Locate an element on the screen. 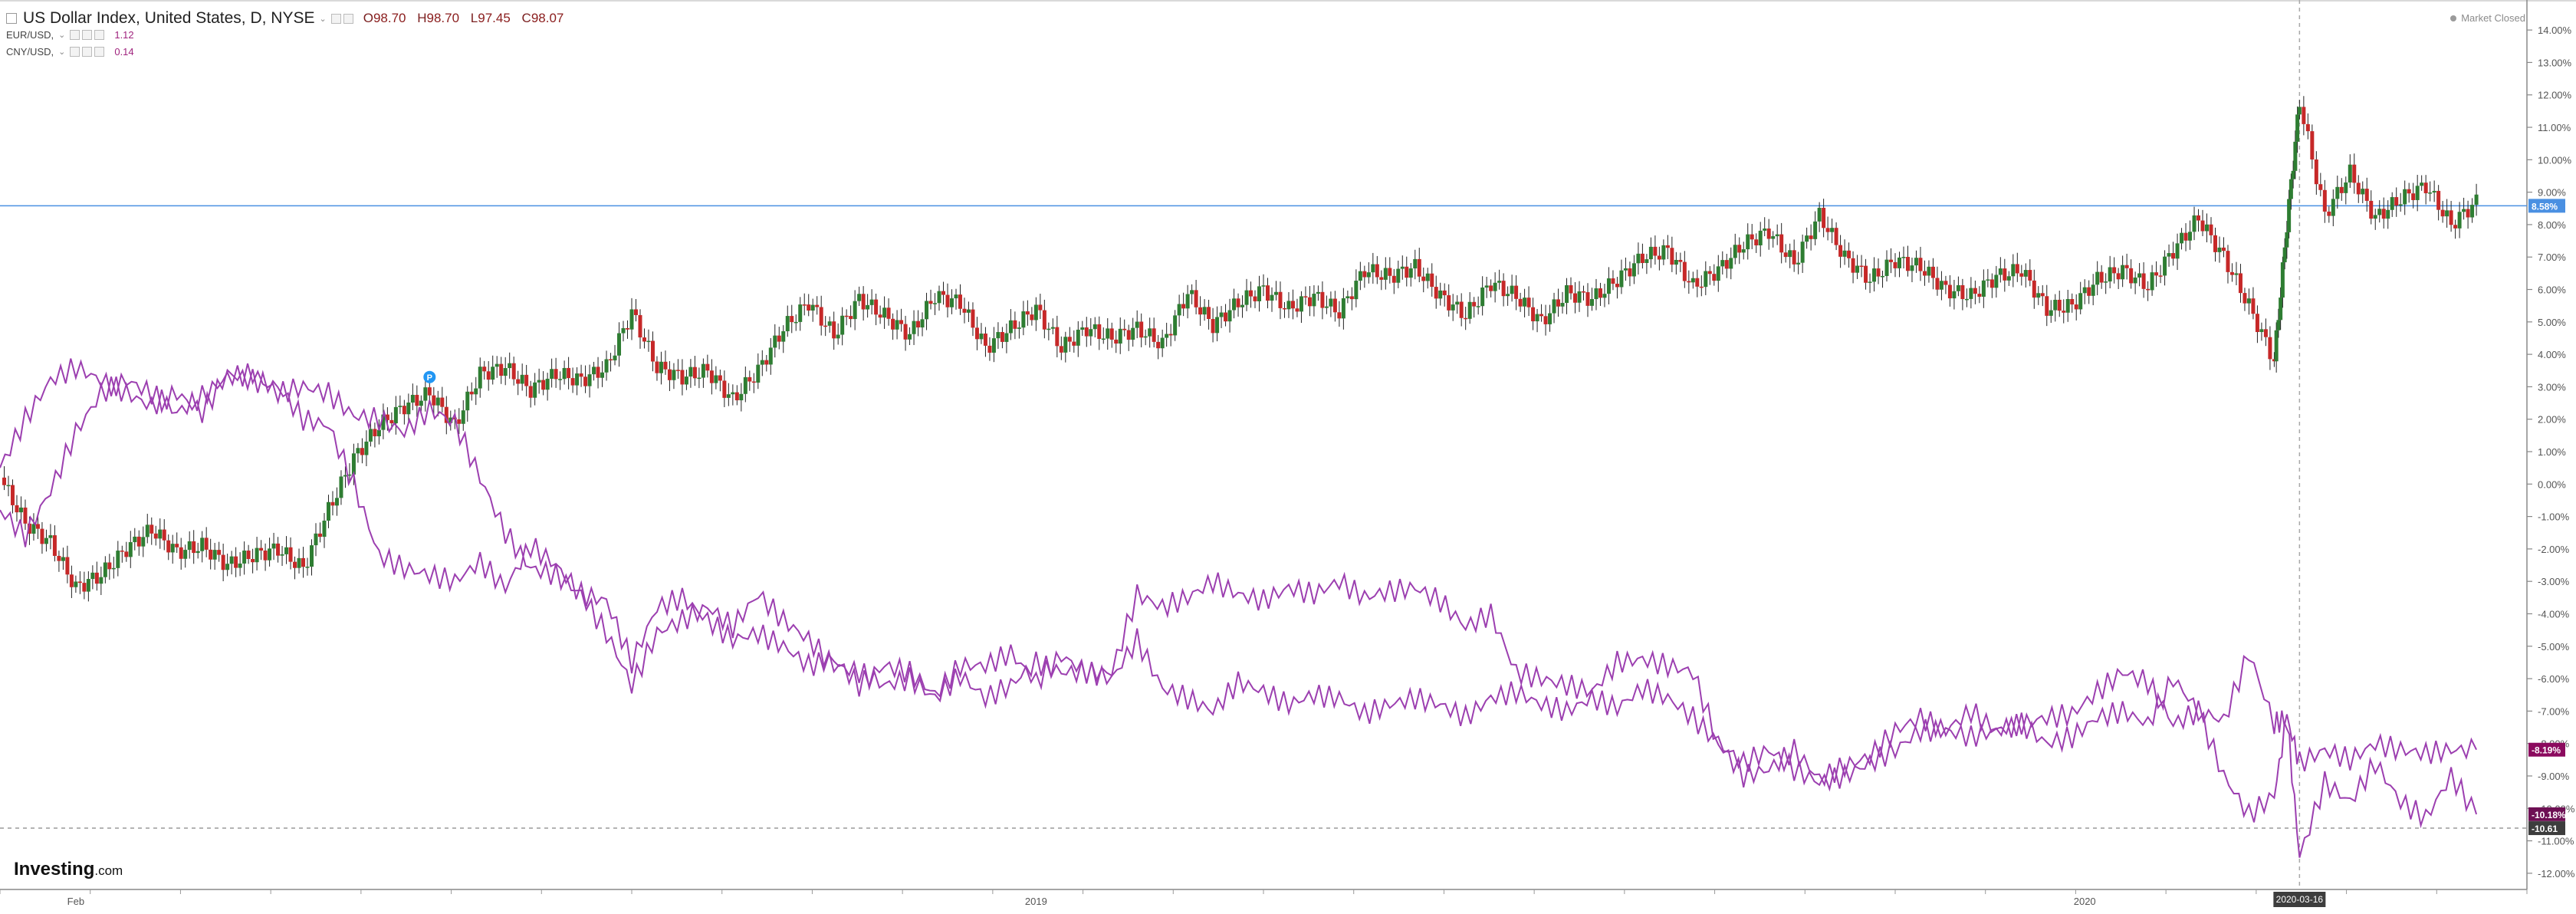  investing-logo: Investing .com is located at coordinates (68, 870).